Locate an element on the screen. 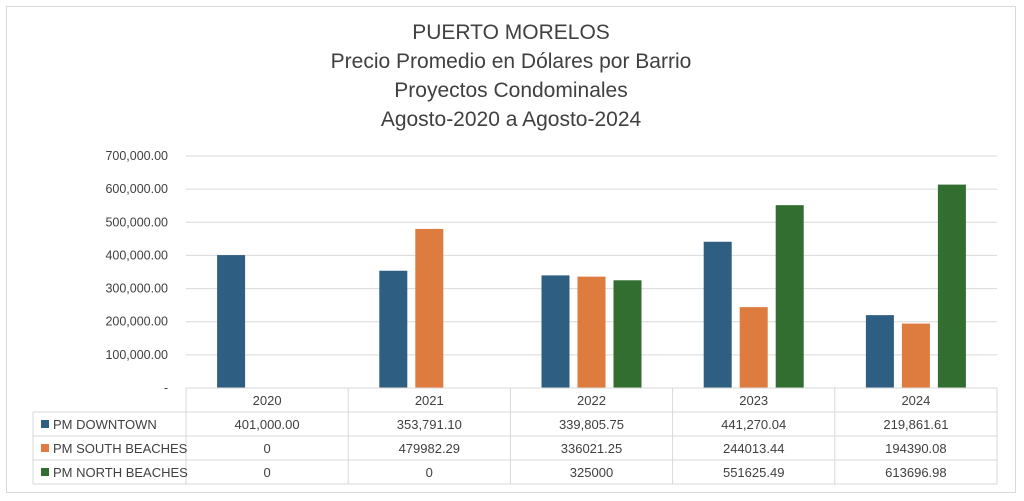 The image size is (1024, 501). data-label: 336021.25 is located at coordinates (591, 448).